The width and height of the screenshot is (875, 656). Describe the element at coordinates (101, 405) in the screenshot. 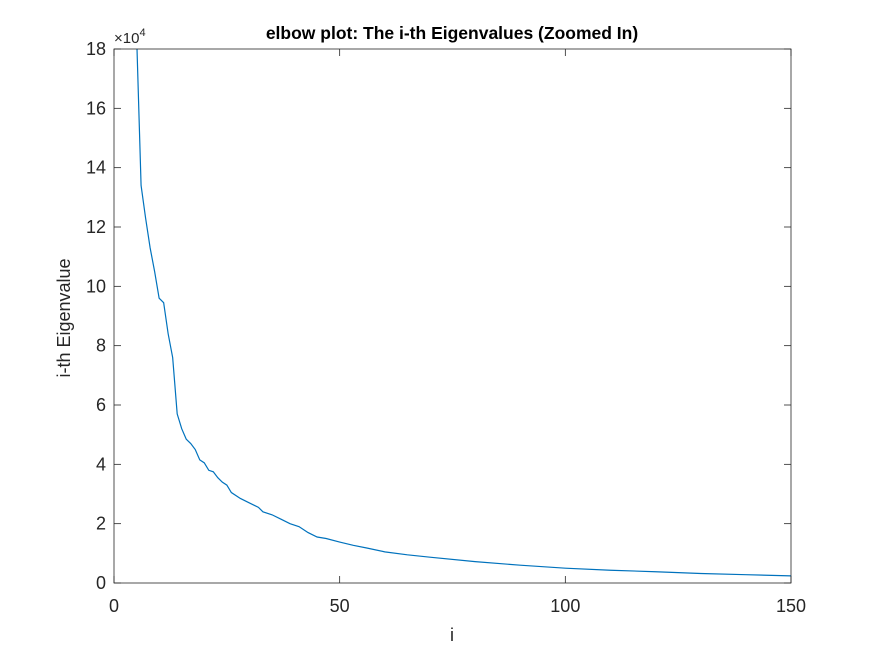

I see `y-tick-label: 6` at that location.